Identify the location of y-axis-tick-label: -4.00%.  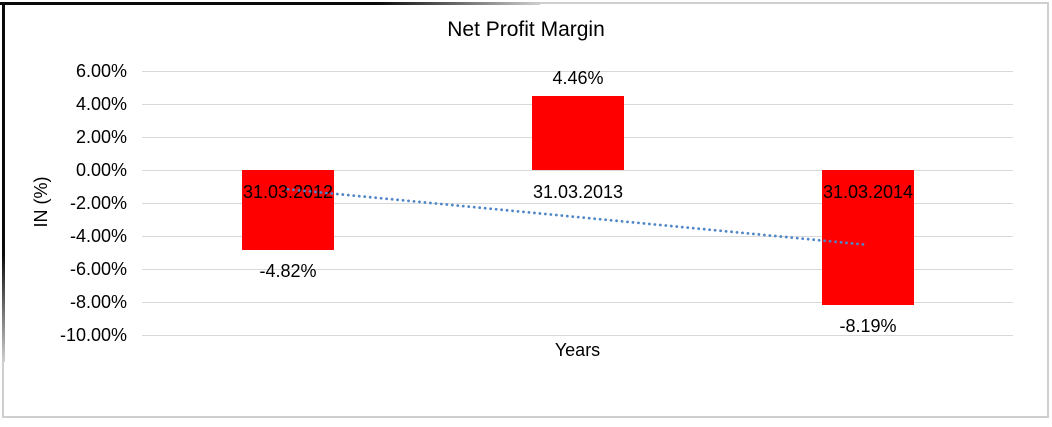
(98, 236).